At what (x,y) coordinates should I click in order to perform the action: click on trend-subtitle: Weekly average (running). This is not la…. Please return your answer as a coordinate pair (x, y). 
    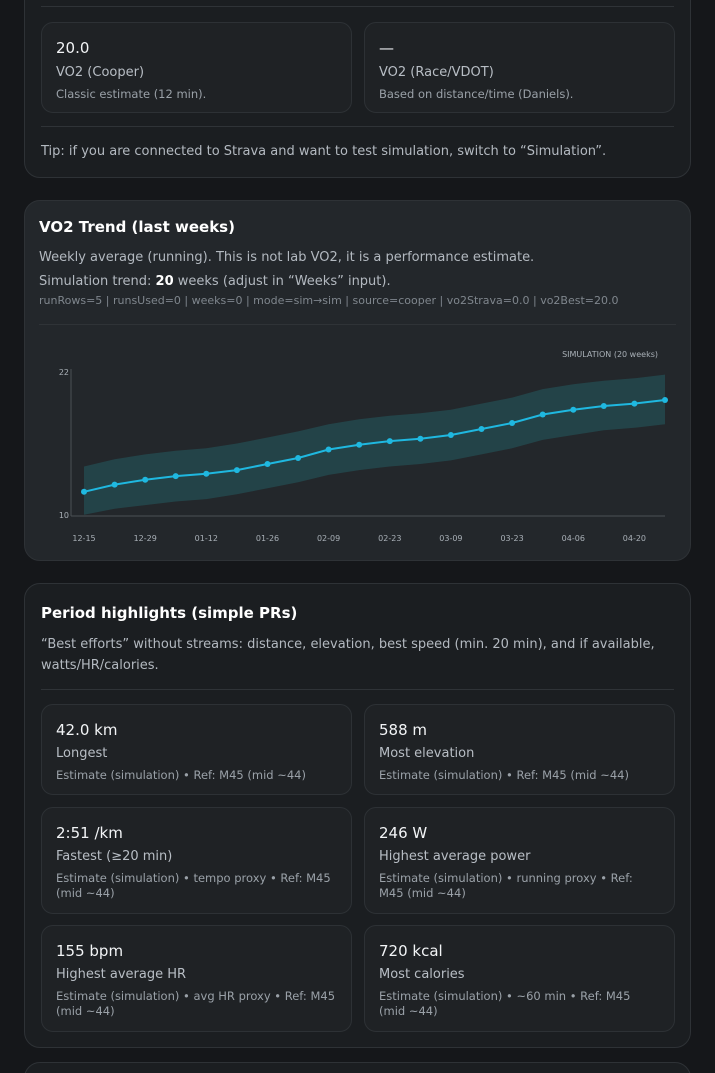
    Looking at the image, I should click on (287, 257).